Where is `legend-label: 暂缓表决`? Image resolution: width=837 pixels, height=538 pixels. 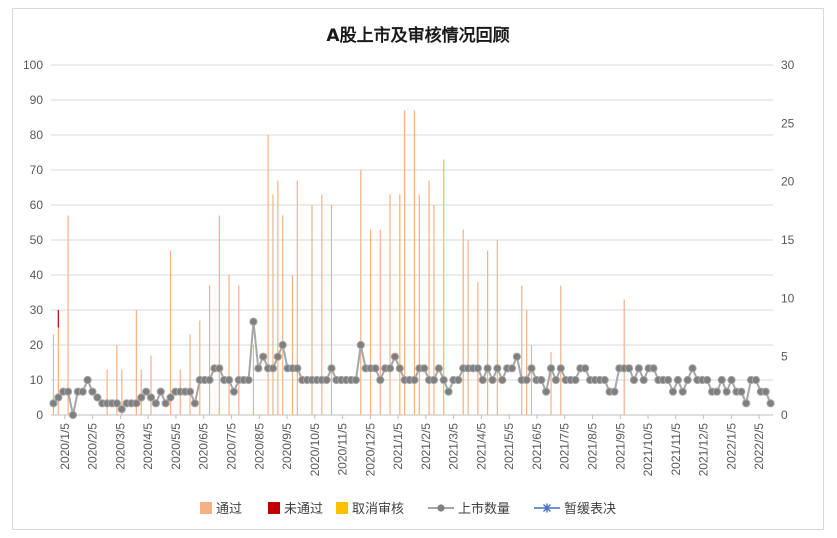
legend-label: 暂缓表决 is located at coordinates (590, 509).